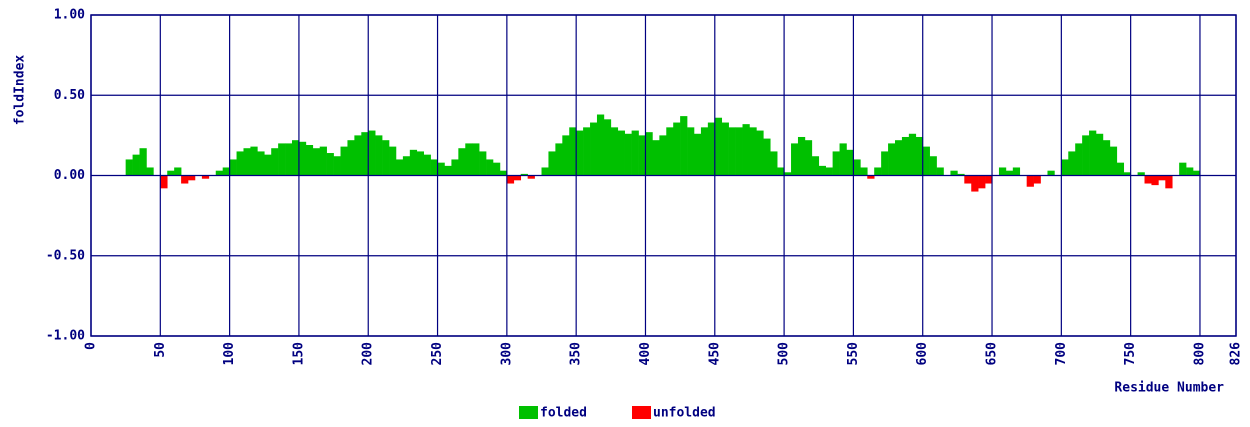 The image size is (1250, 427). What do you see at coordinates (784, 354) in the screenshot?
I see `x-tick-label: 500` at bounding box center [784, 354].